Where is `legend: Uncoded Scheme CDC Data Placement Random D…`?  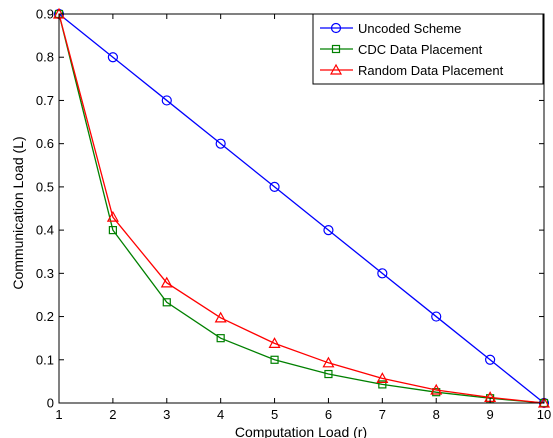
legend: Uncoded Scheme CDC Data Placement Random D… is located at coordinates (428, 49).